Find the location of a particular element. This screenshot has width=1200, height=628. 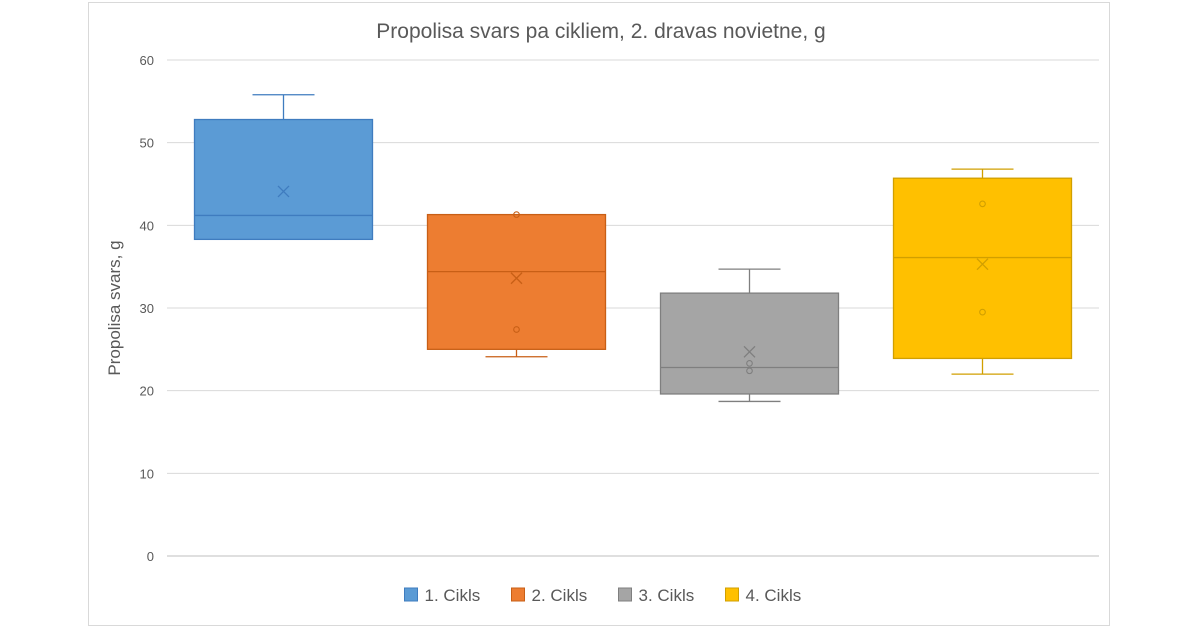

legend-label: 2. Cikls is located at coordinates (560, 595).